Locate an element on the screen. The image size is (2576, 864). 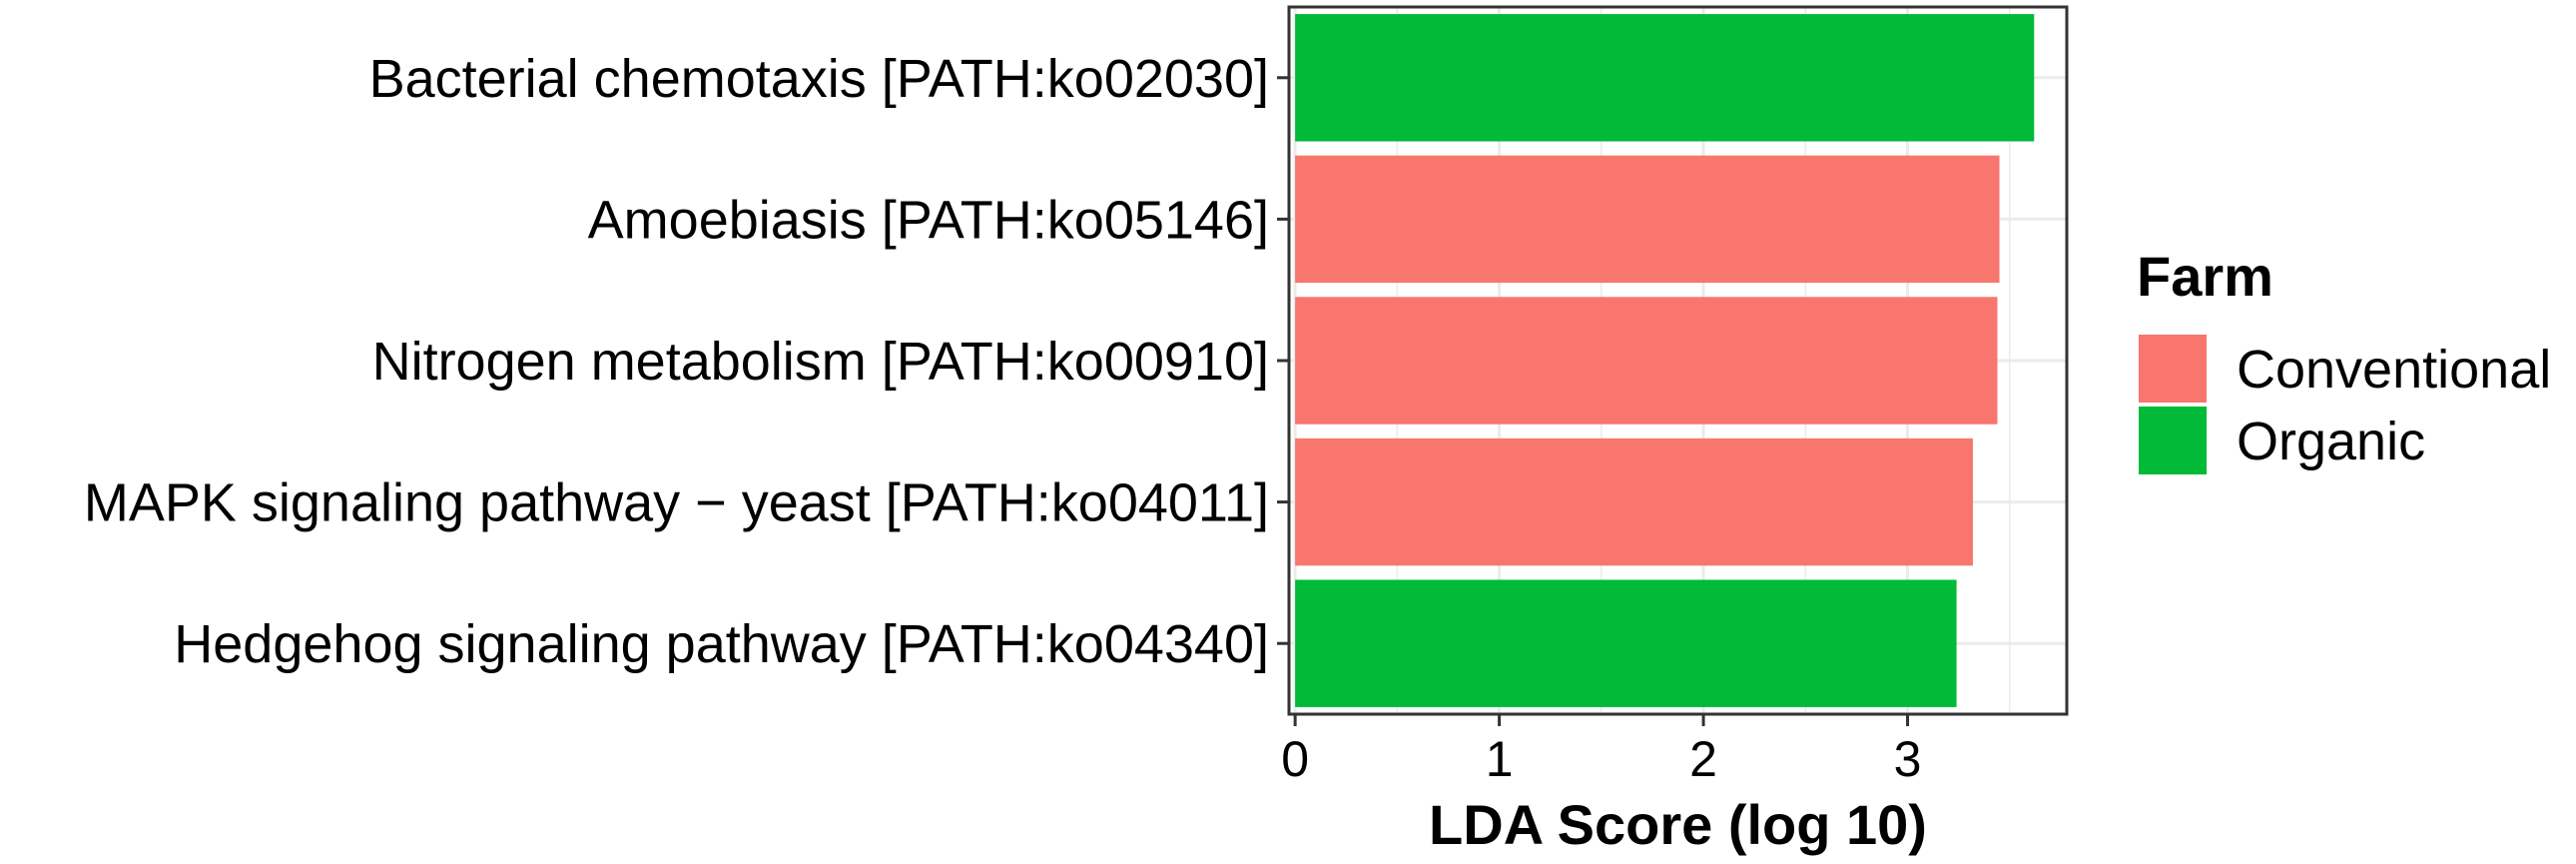
legend: Farm Conventional Organic is located at coordinates (2344, 359).